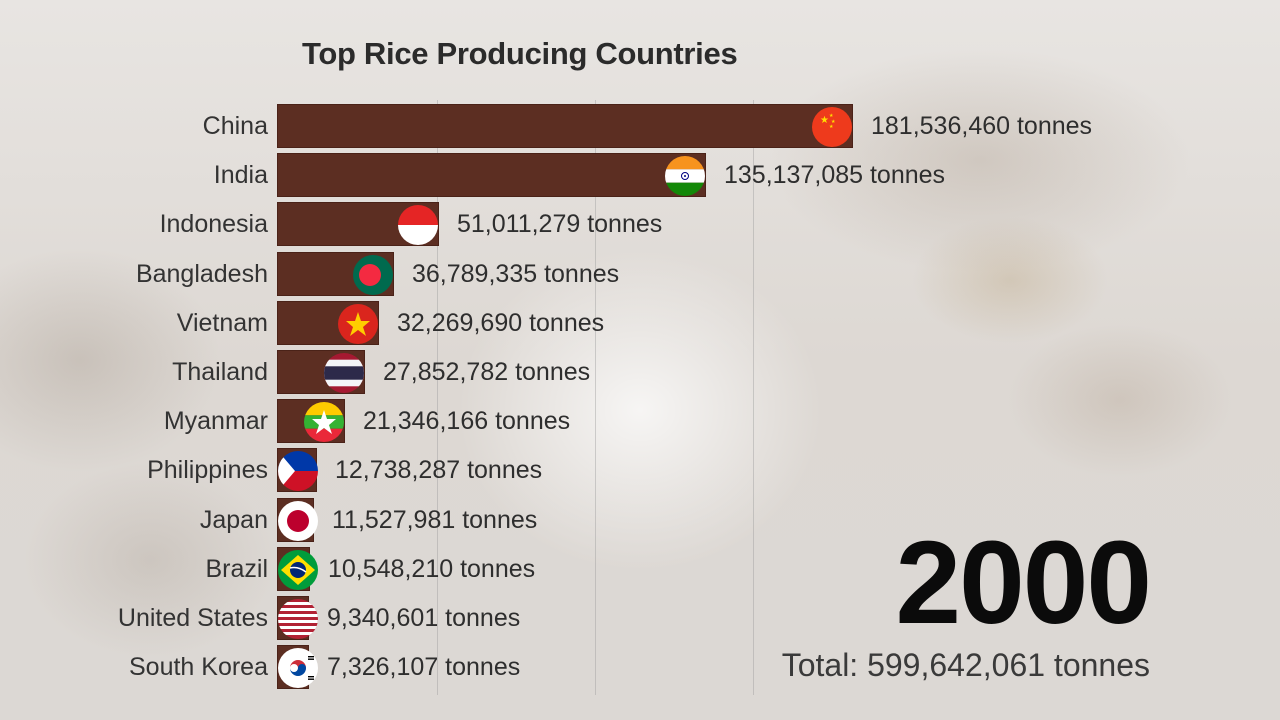 The width and height of the screenshot is (1280, 720). I want to click on value-label: 10,548,210 tonnes, so click(432, 569).